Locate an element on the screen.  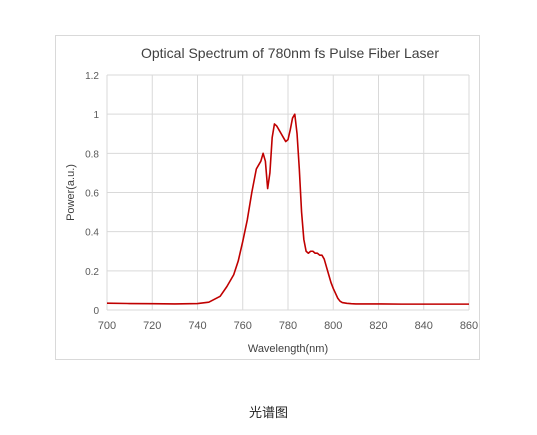
x-tick-label: 820 is located at coordinates (378, 326).